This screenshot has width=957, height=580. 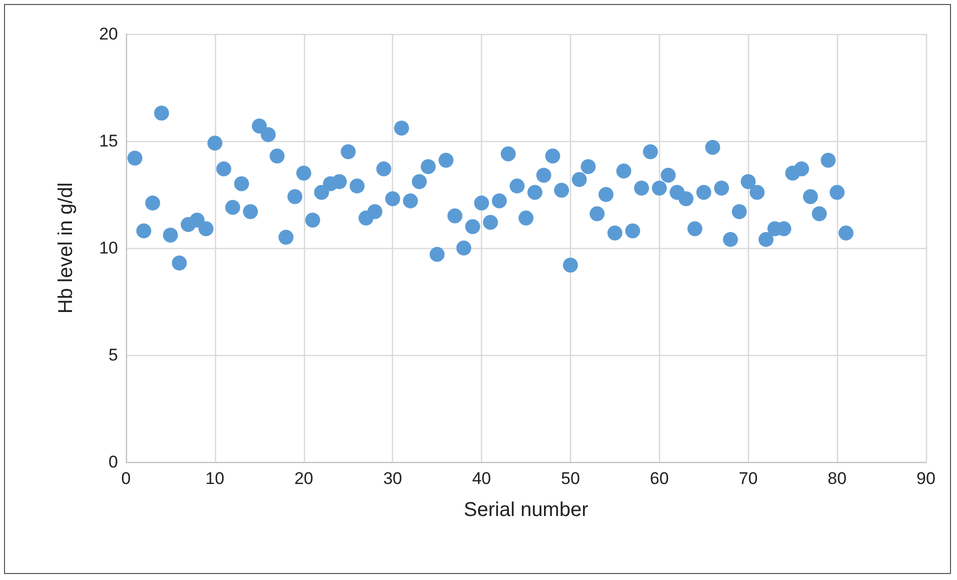 I want to click on x-tick-label: 60, so click(x=659, y=478).